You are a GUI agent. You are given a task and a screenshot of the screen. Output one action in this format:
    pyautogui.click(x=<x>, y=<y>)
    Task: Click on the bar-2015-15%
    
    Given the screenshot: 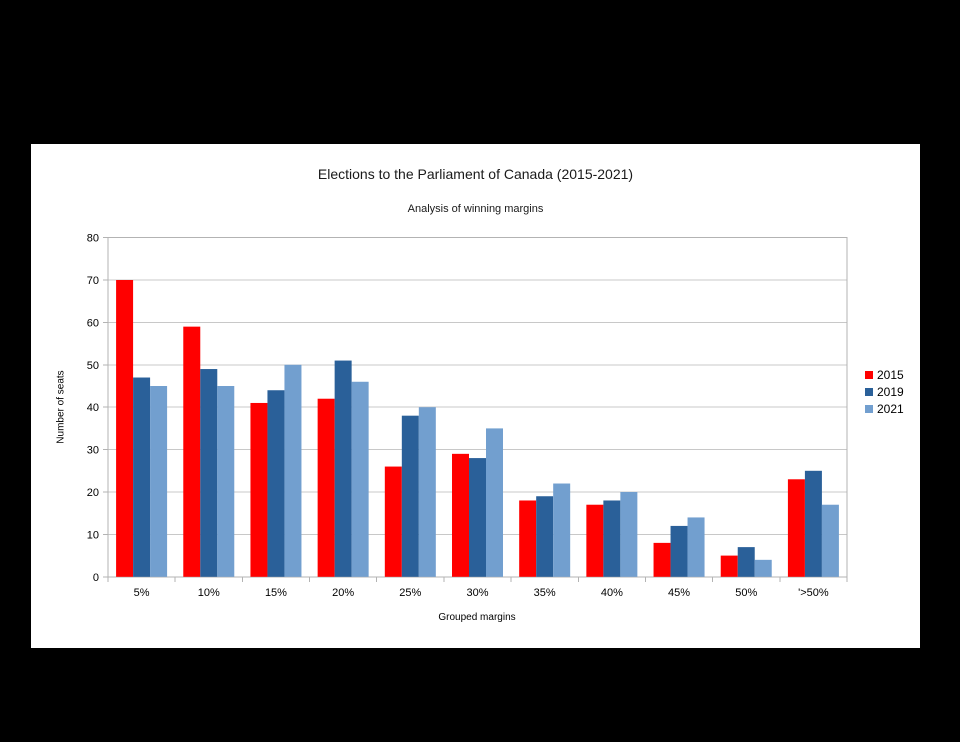 What is the action you would take?
    pyautogui.click(x=259, y=489)
    